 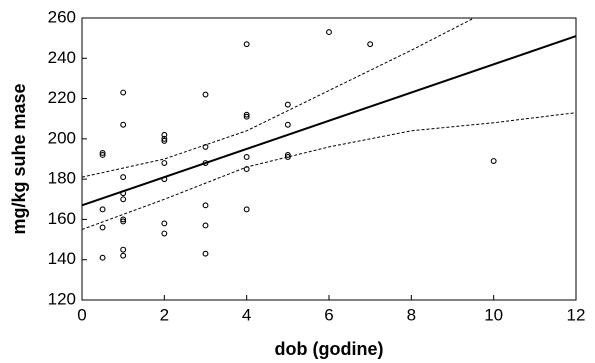 What do you see at coordinates (62, 178) in the screenshot?
I see `y-tick-label: 180` at bounding box center [62, 178].